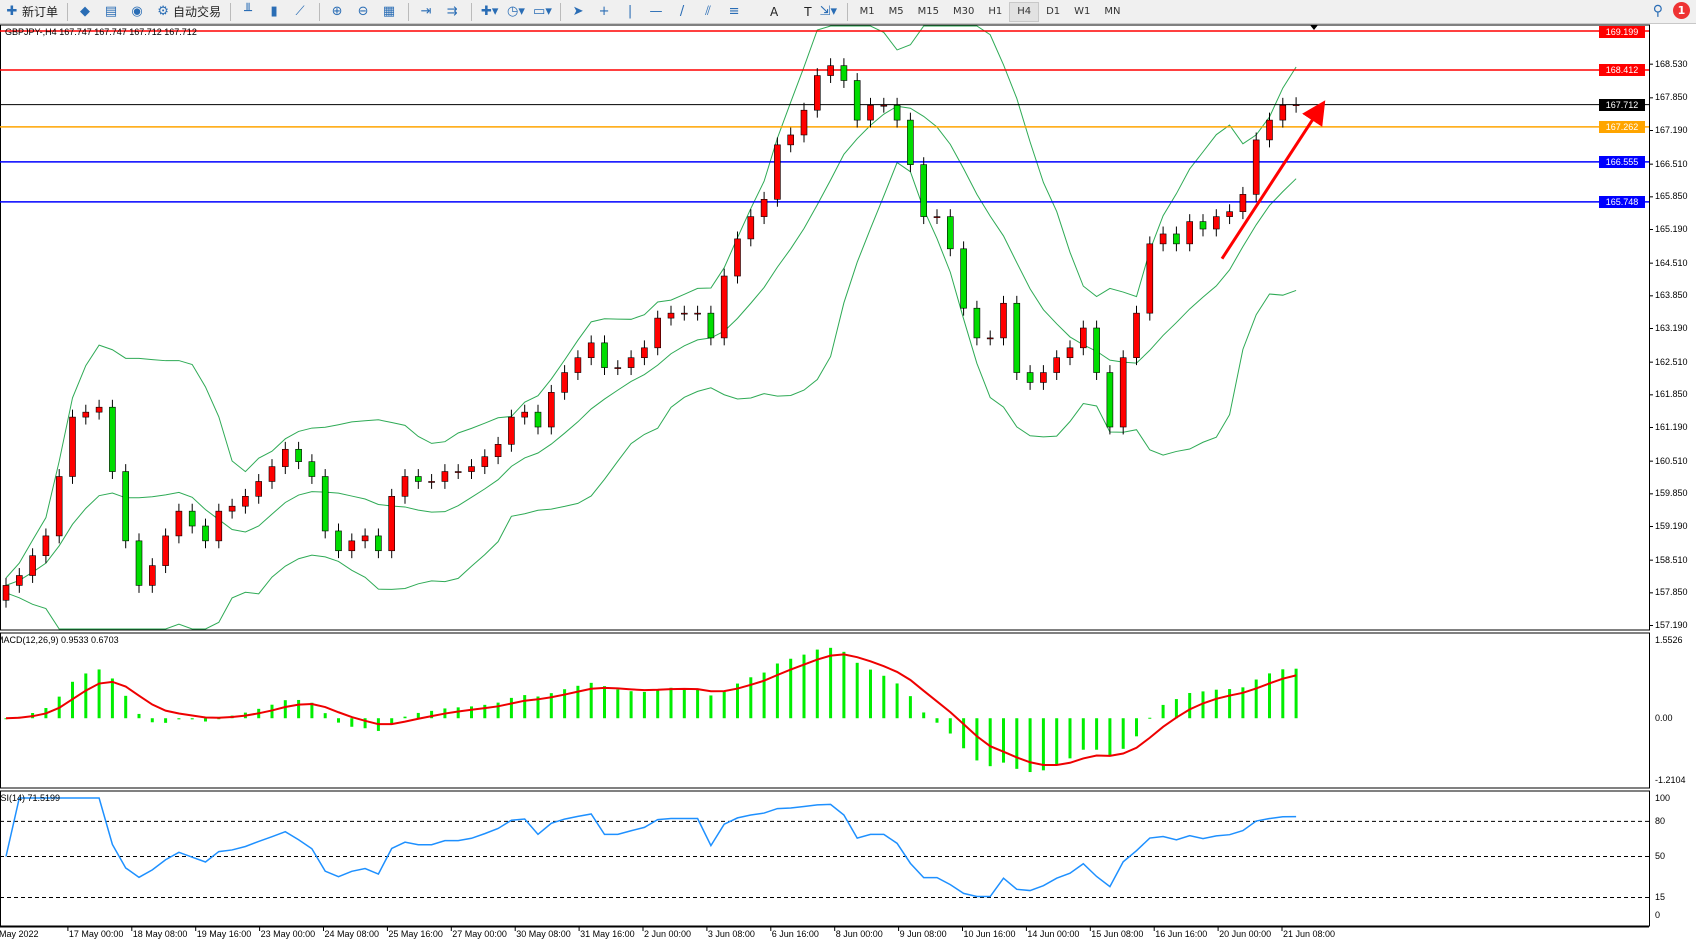  I want to click on text-button: A, so click(765, 12).